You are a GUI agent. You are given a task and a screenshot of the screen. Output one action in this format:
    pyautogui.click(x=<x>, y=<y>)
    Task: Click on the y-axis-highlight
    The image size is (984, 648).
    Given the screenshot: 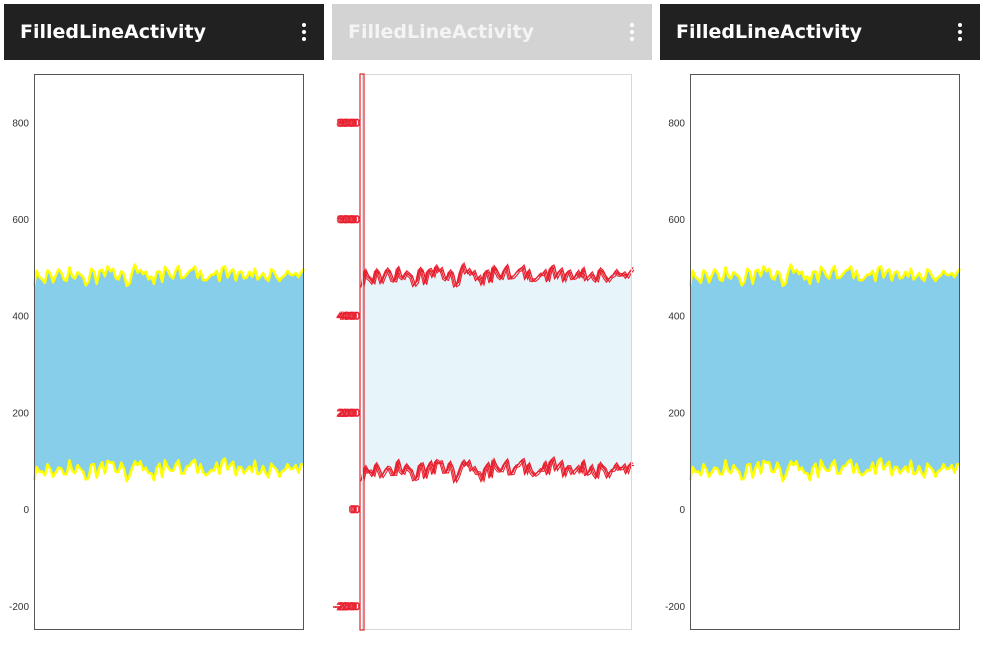 What is the action you would take?
    pyautogui.click(x=362, y=352)
    